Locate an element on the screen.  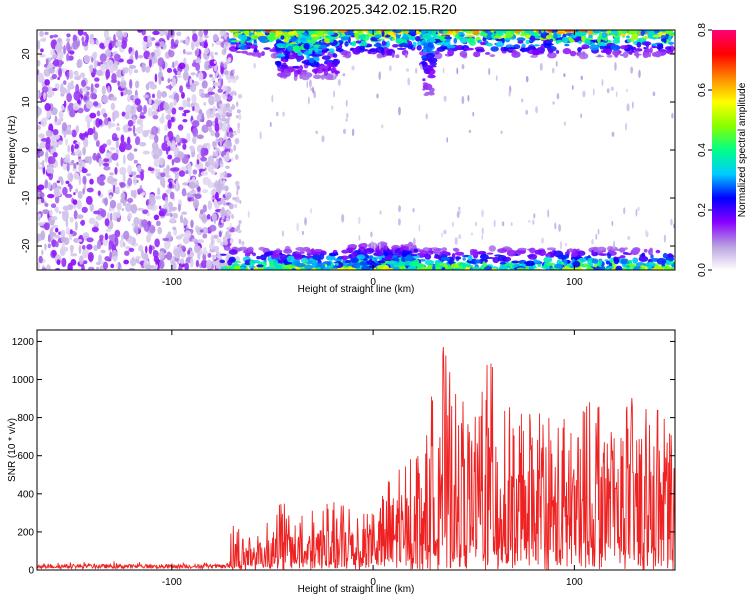
snr-ytick-label: 800 is located at coordinates (25, 418).